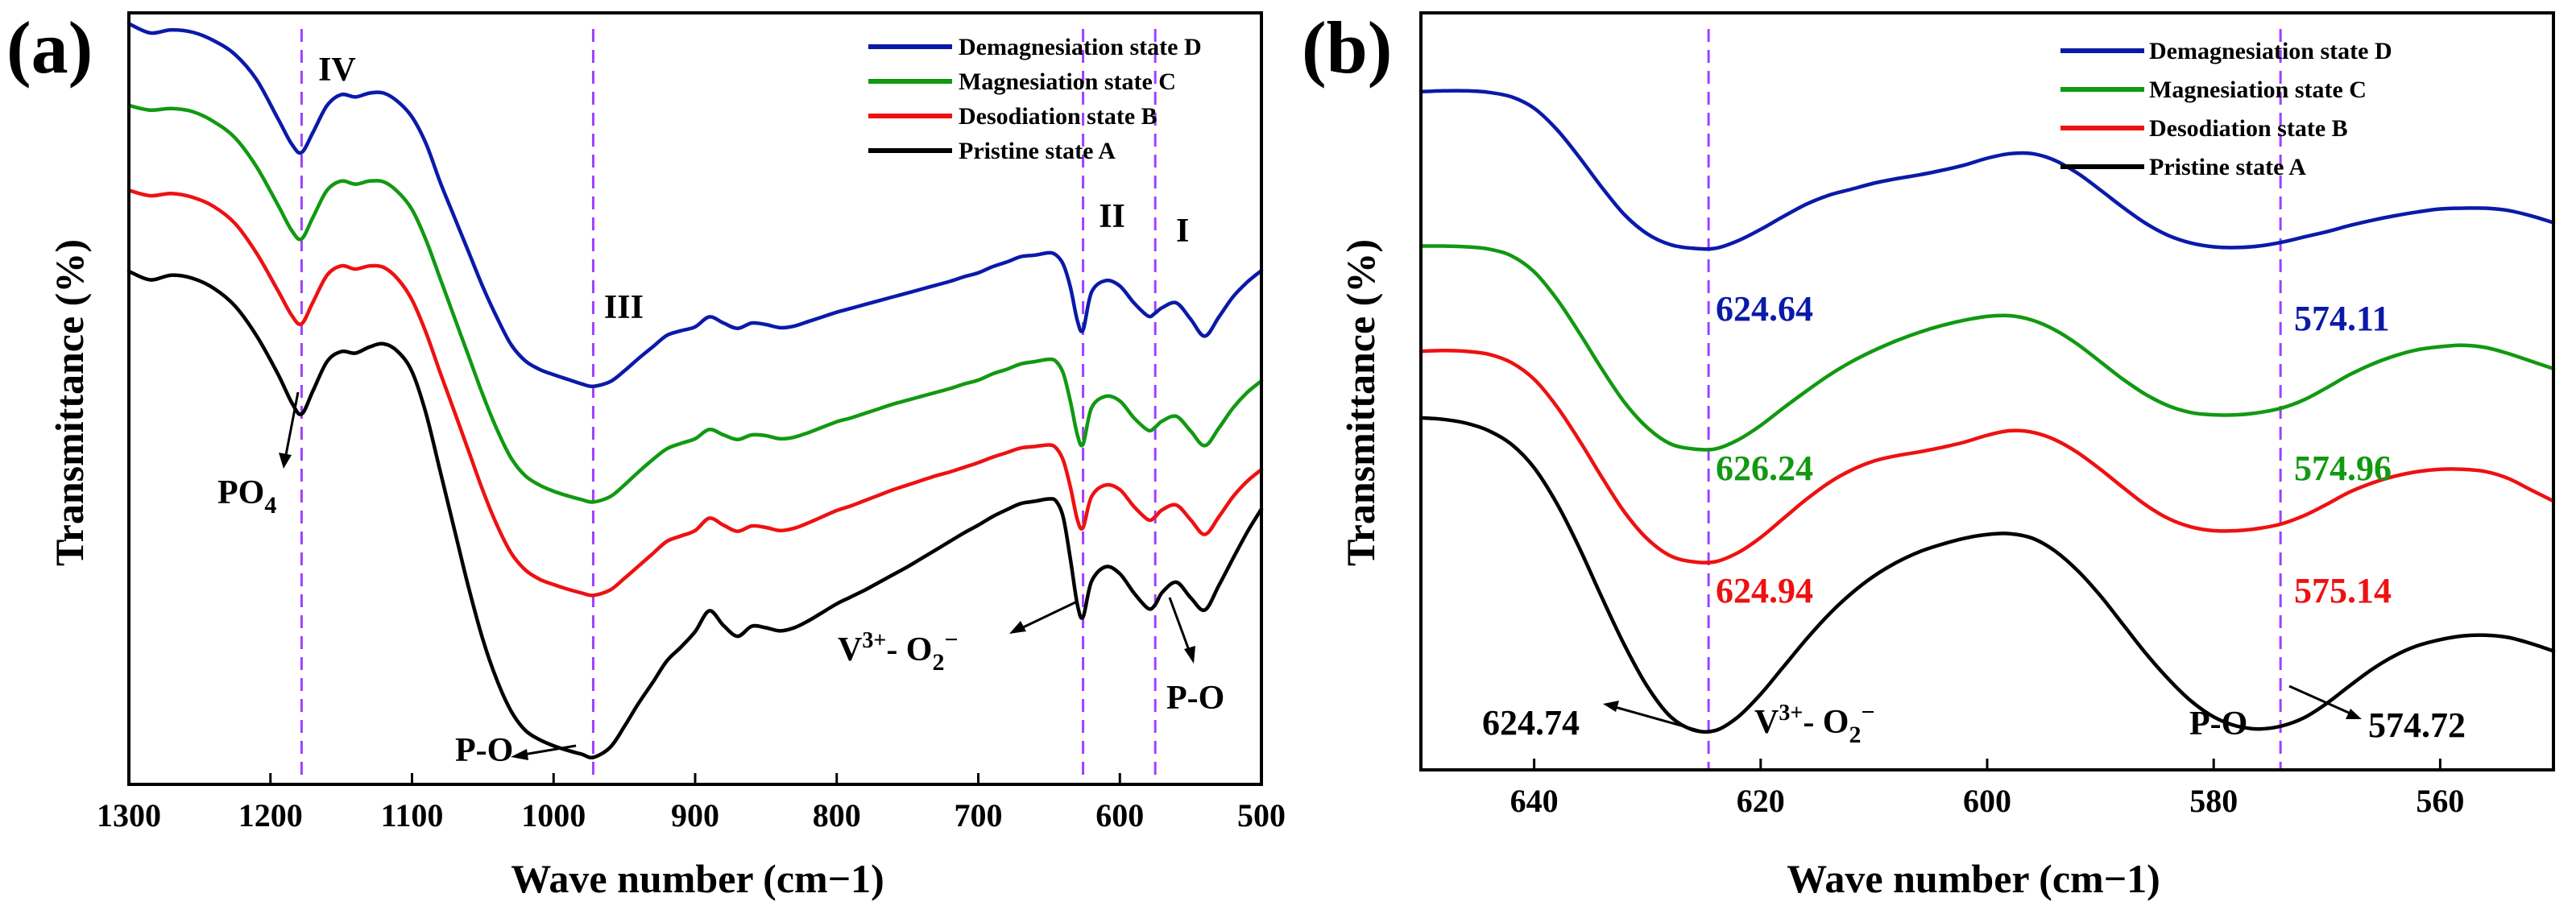 The width and height of the screenshot is (2576, 910). What do you see at coordinates (270, 815) in the screenshot?
I see `x-tick-label: 1200` at bounding box center [270, 815].